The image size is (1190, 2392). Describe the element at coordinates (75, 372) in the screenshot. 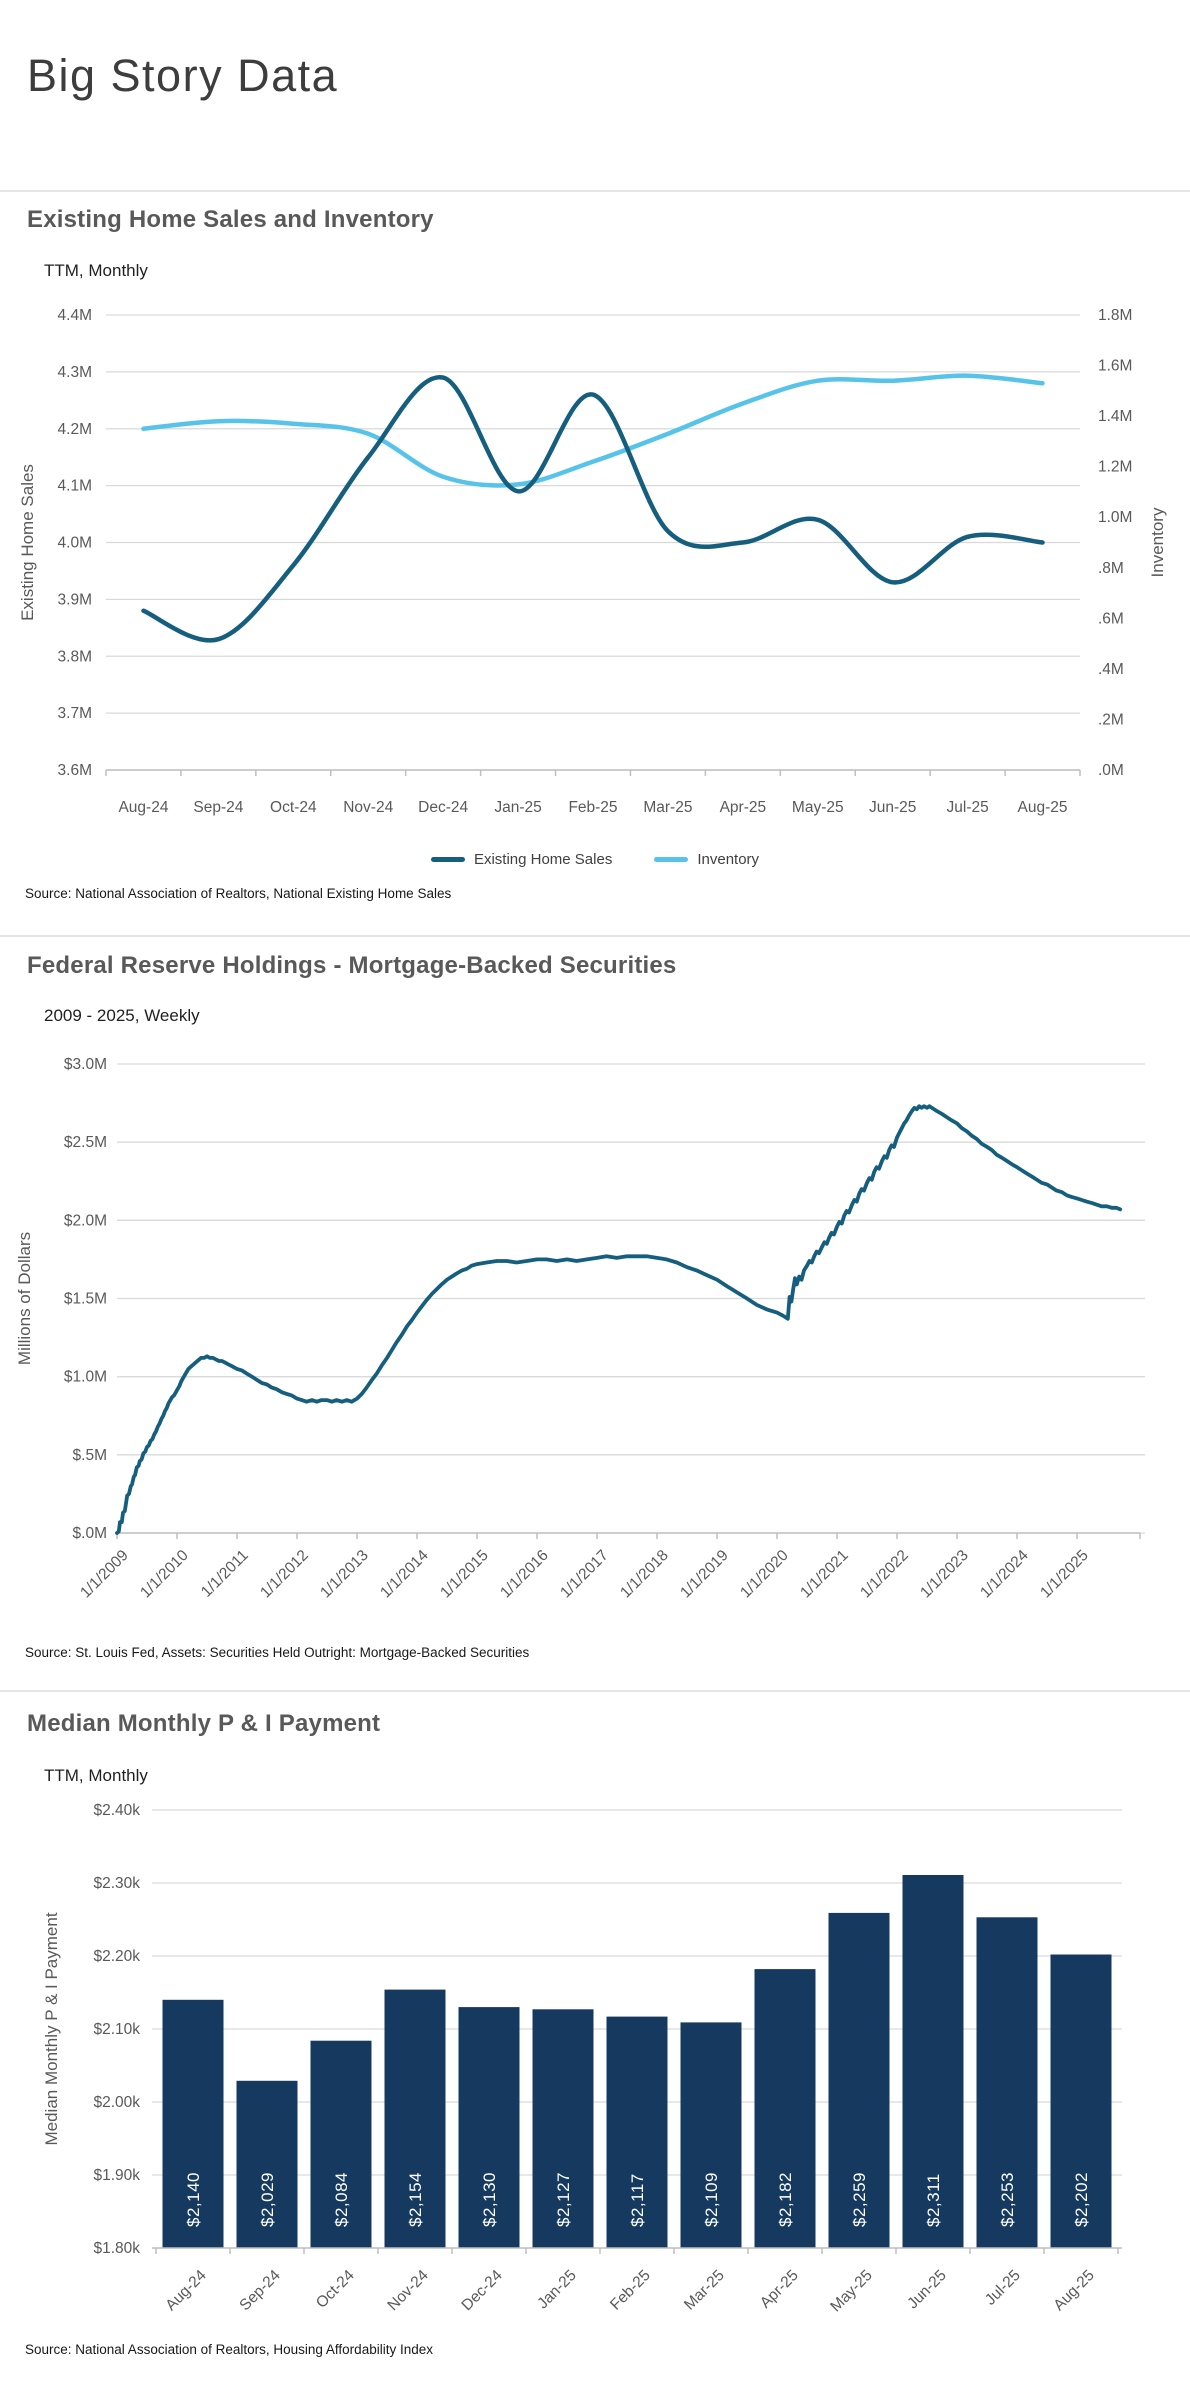

I see `axis-tick-label: 4.3M` at that location.